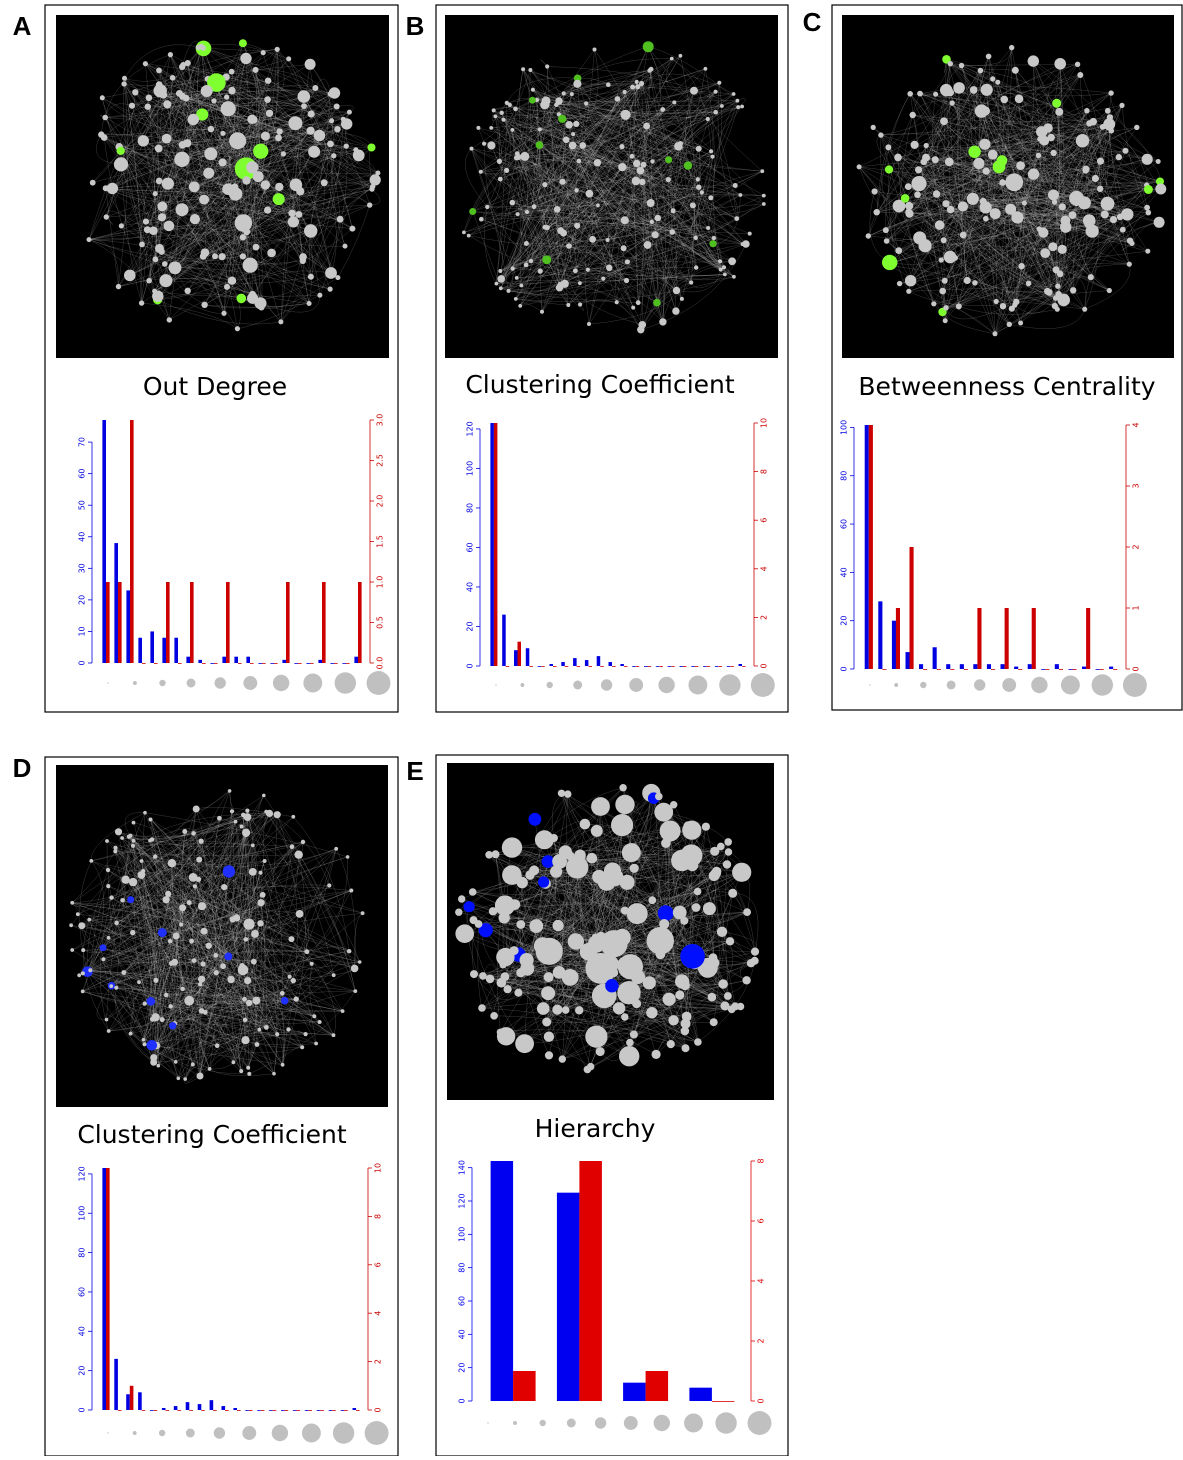 Image resolution: width=1183 pixels, height=1460 pixels. What do you see at coordinates (378, 1216) in the screenshot?
I see `tick-label: 8` at bounding box center [378, 1216].